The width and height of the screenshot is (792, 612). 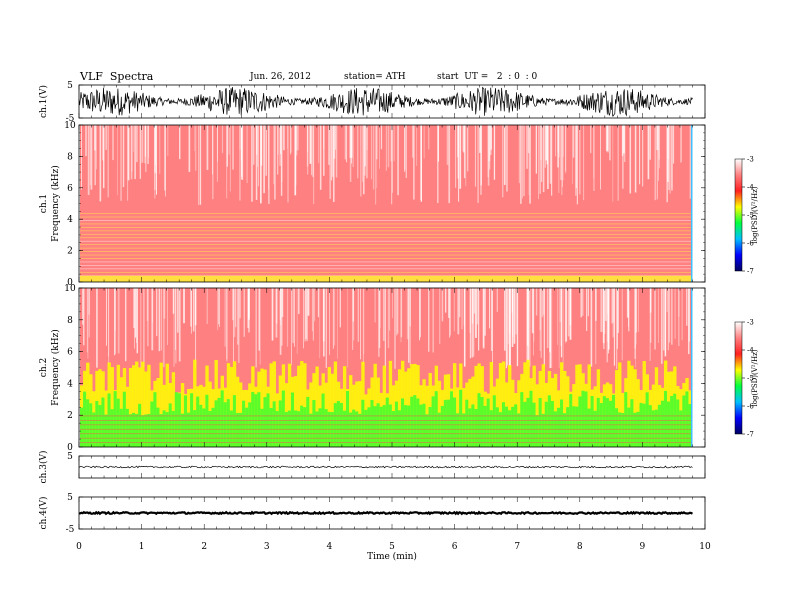 What do you see at coordinates (330, 547) in the screenshot?
I see `x-tick-label: 4` at bounding box center [330, 547].